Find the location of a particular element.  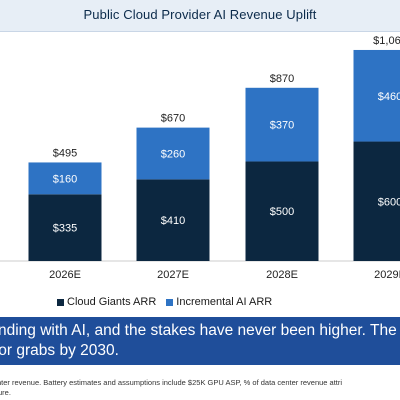

bar-total-label: $870 is located at coordinates (282, 79).